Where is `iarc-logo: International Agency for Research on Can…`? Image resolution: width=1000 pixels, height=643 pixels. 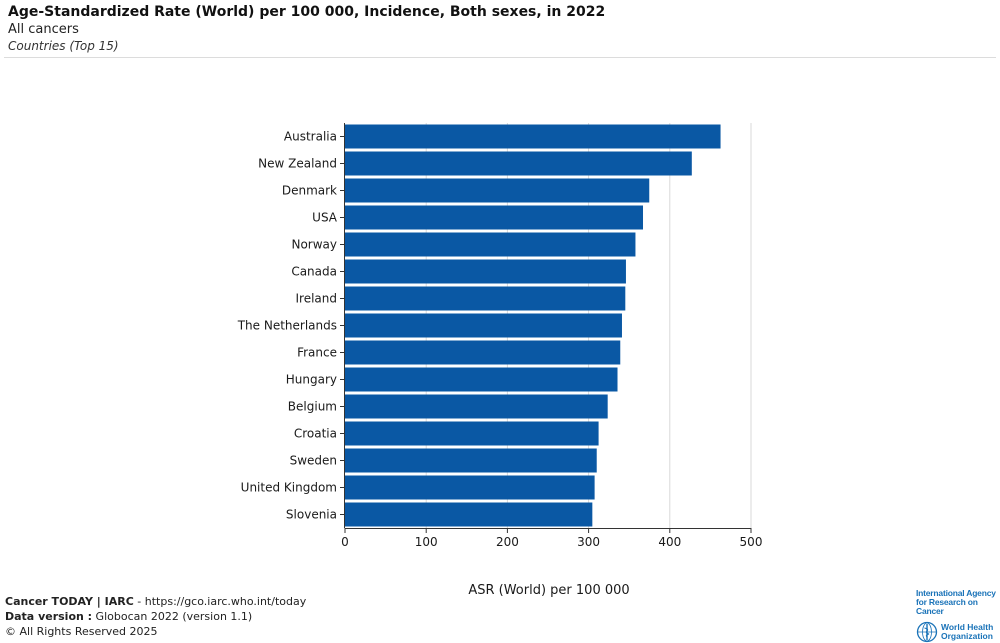
iarc-logo: International Agency for Research on Can… is located at coordinates (957, 602).